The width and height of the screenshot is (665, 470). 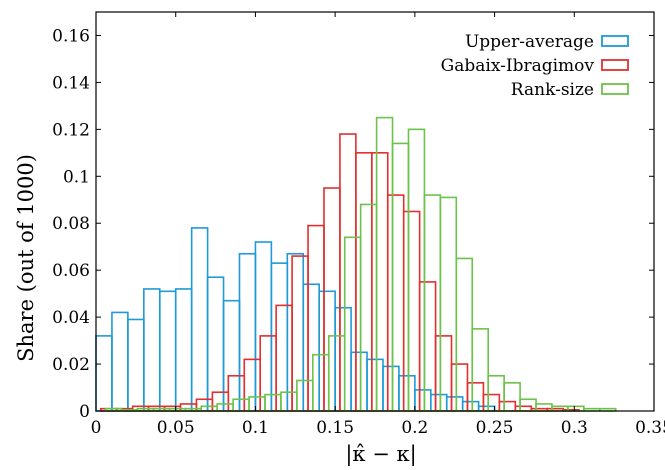 What do you see at coordinates (529, 42) in the screenshot?
I see `legend-label-upper-average: Upper-average` at bounding box center [529, 42].